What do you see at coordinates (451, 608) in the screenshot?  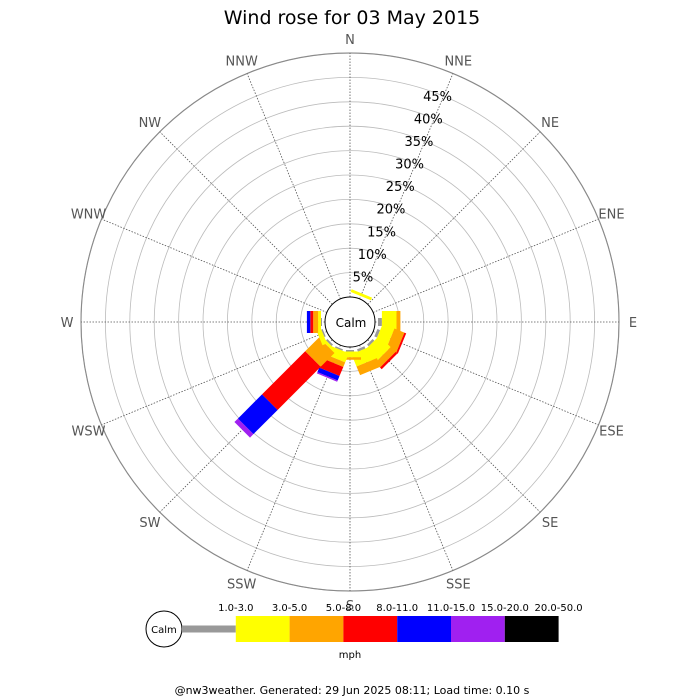 I see `legend-label-bin-4: 11.0-15.0` at bounding box center [451, 608].